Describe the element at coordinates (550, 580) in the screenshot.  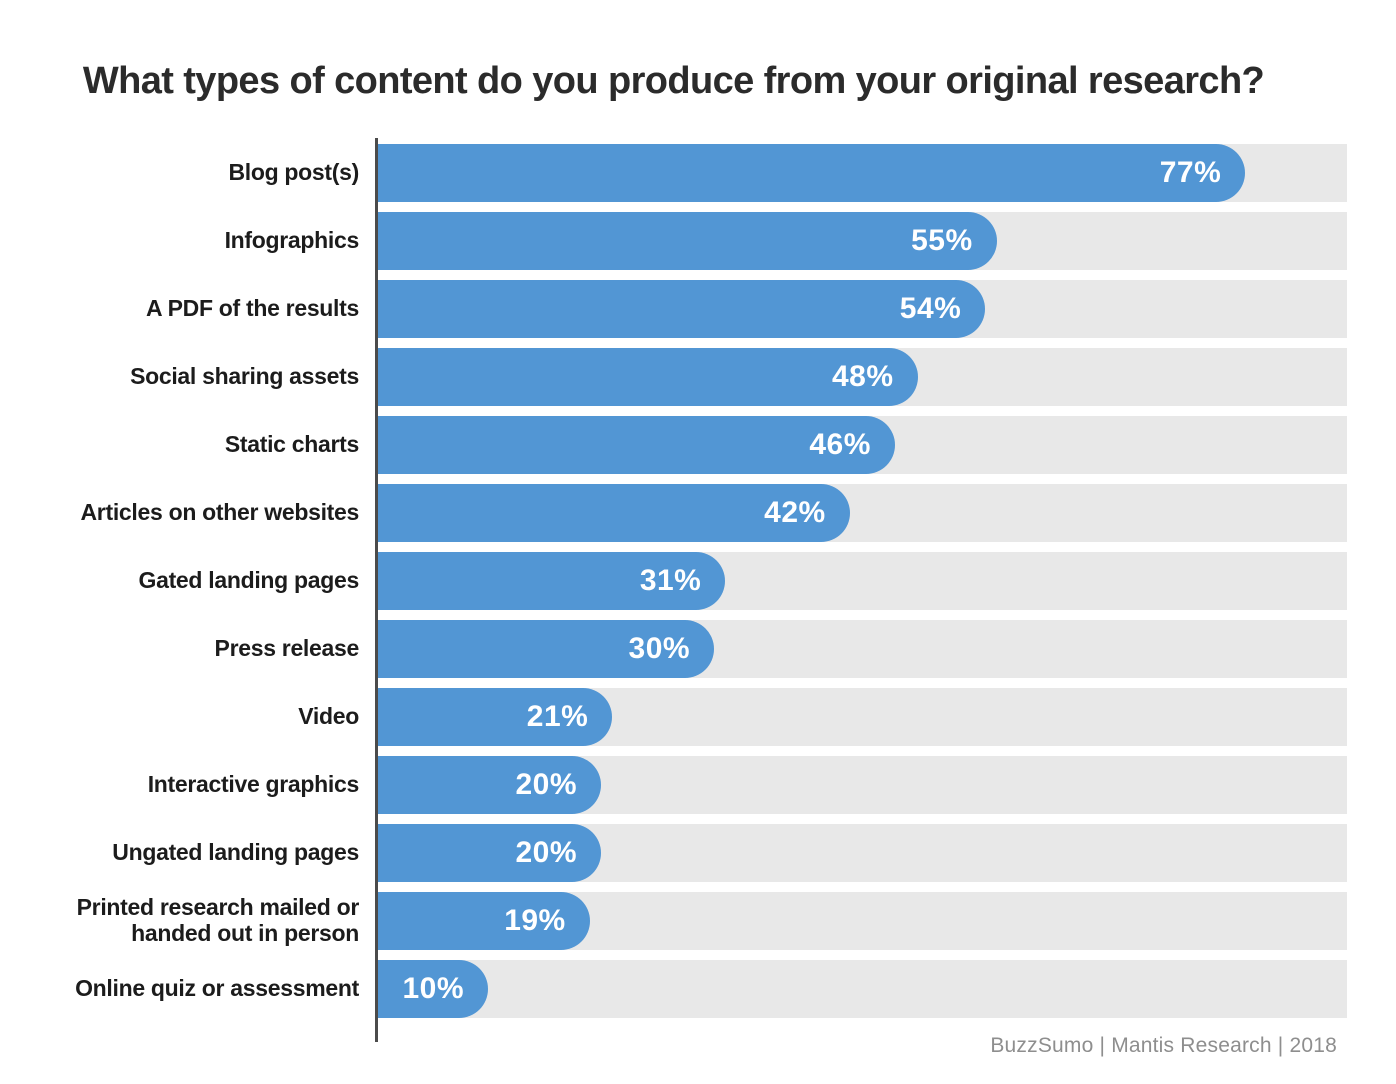
I see `bar: 31%` at that location.